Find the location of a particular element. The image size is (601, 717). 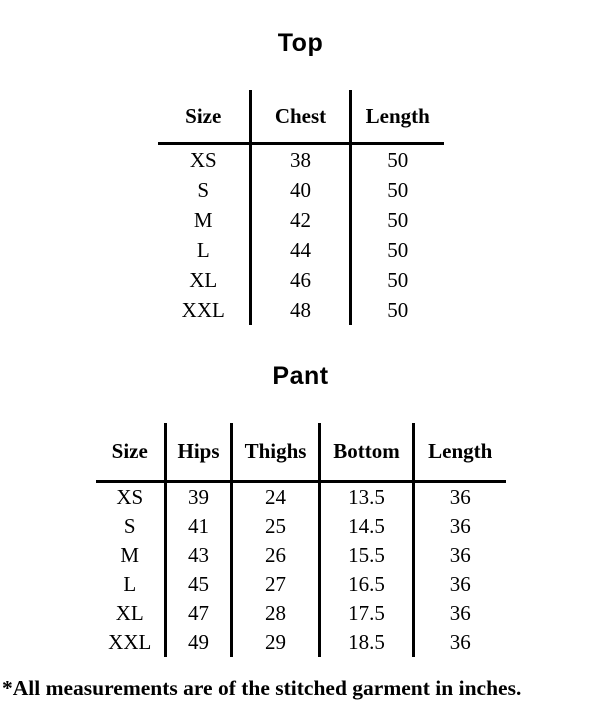

top-table-header-row: Size Chest Length is located at coordinates (300, 117).